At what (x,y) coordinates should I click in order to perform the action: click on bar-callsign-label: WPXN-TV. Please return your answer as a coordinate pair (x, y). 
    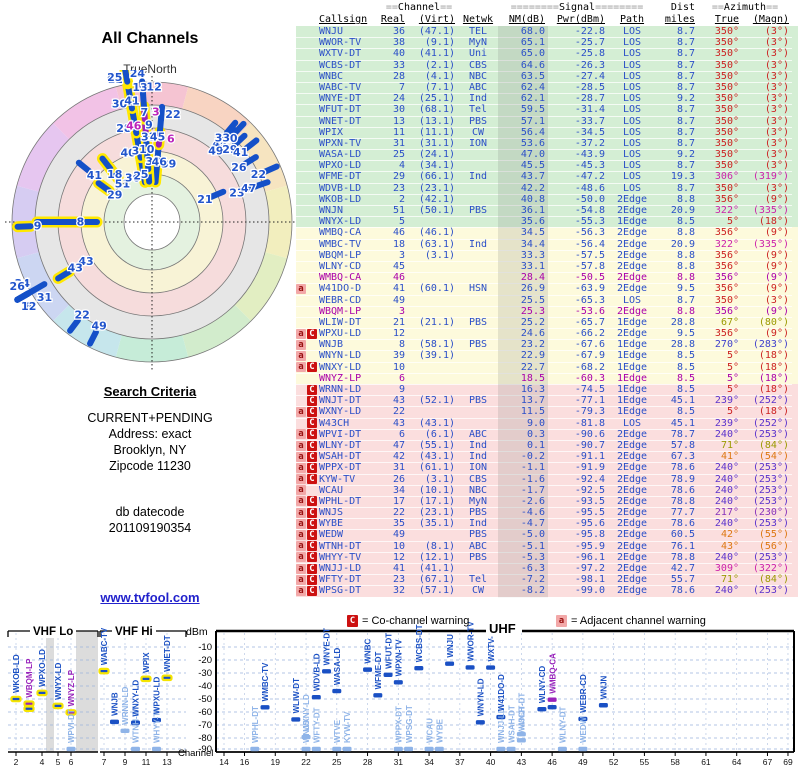
    Looking at the image, I should click on (399, 658).